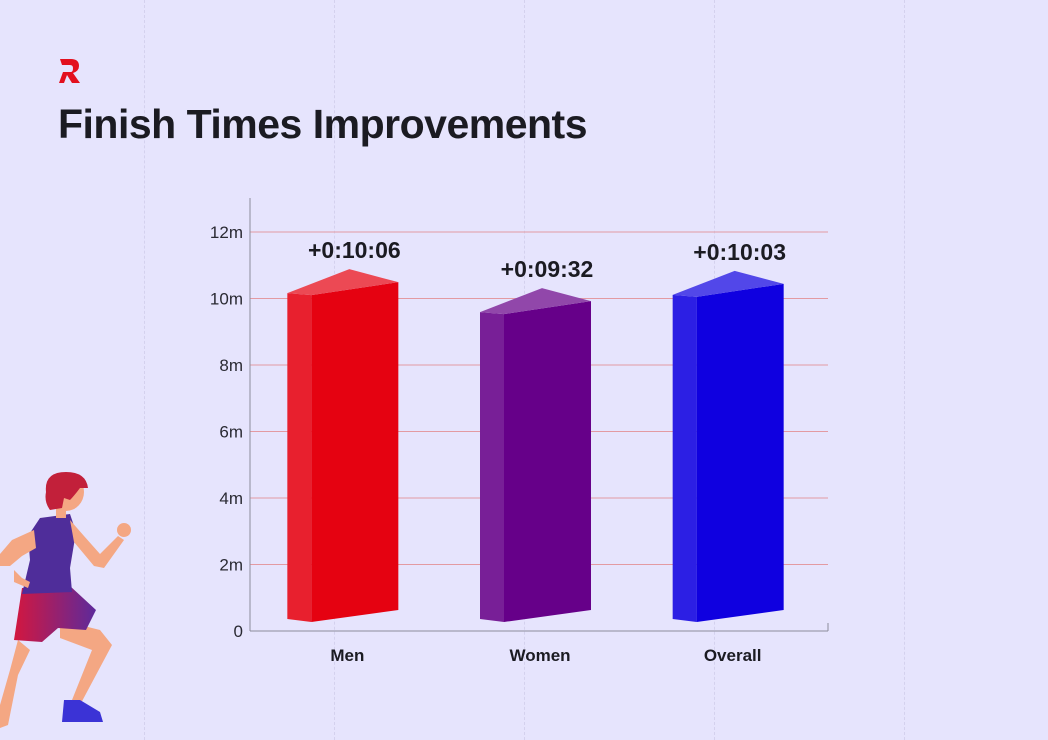 This screenshot has width=1048, height=740. What do you see at coordinates (539, 655) in the screenshot?
I see `x-tick-label: Women` at bounding box center [539, 655].